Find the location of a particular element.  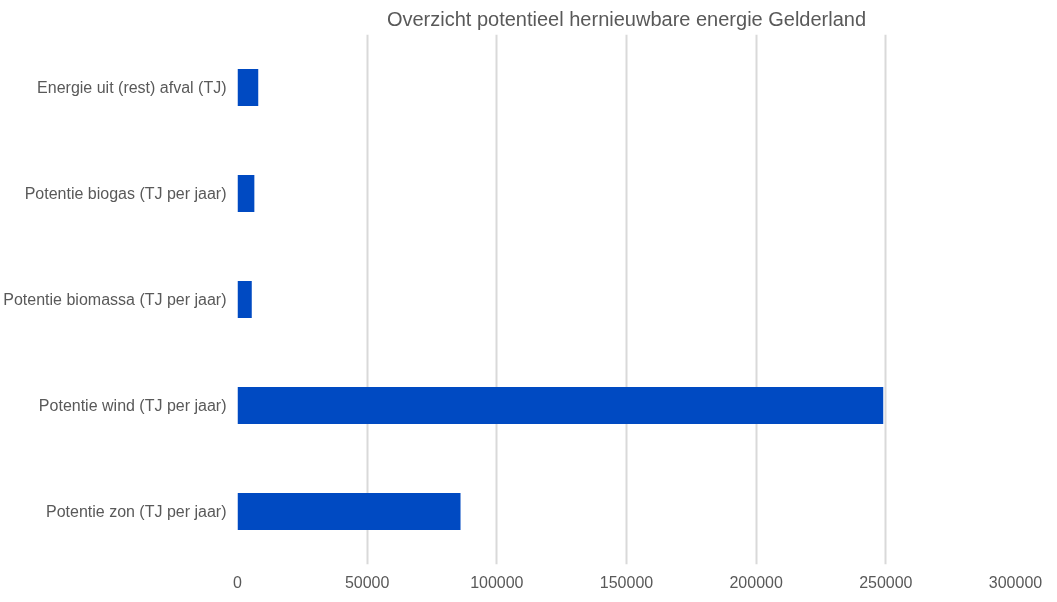

x-tick-label: 200000 is located at coordinates (756, 582).